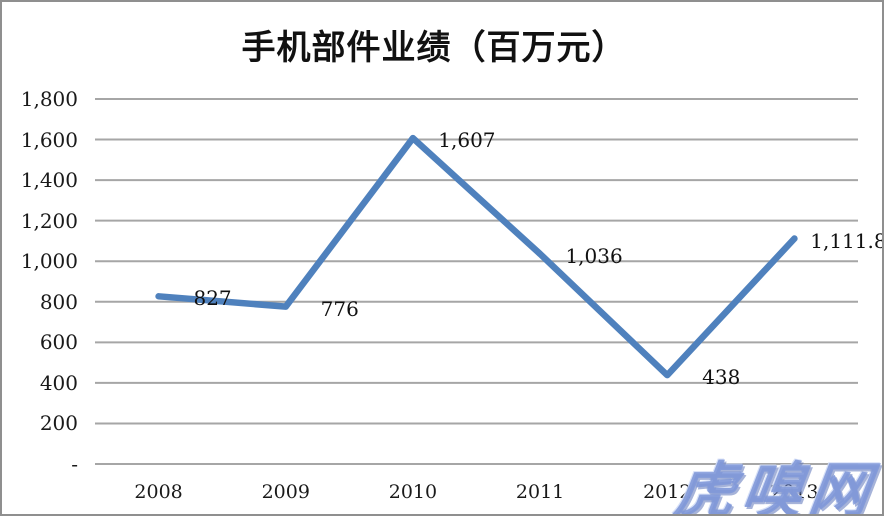 The image size is (884, 516). I want to click on y-tick-label: 400, so click(58, 382).